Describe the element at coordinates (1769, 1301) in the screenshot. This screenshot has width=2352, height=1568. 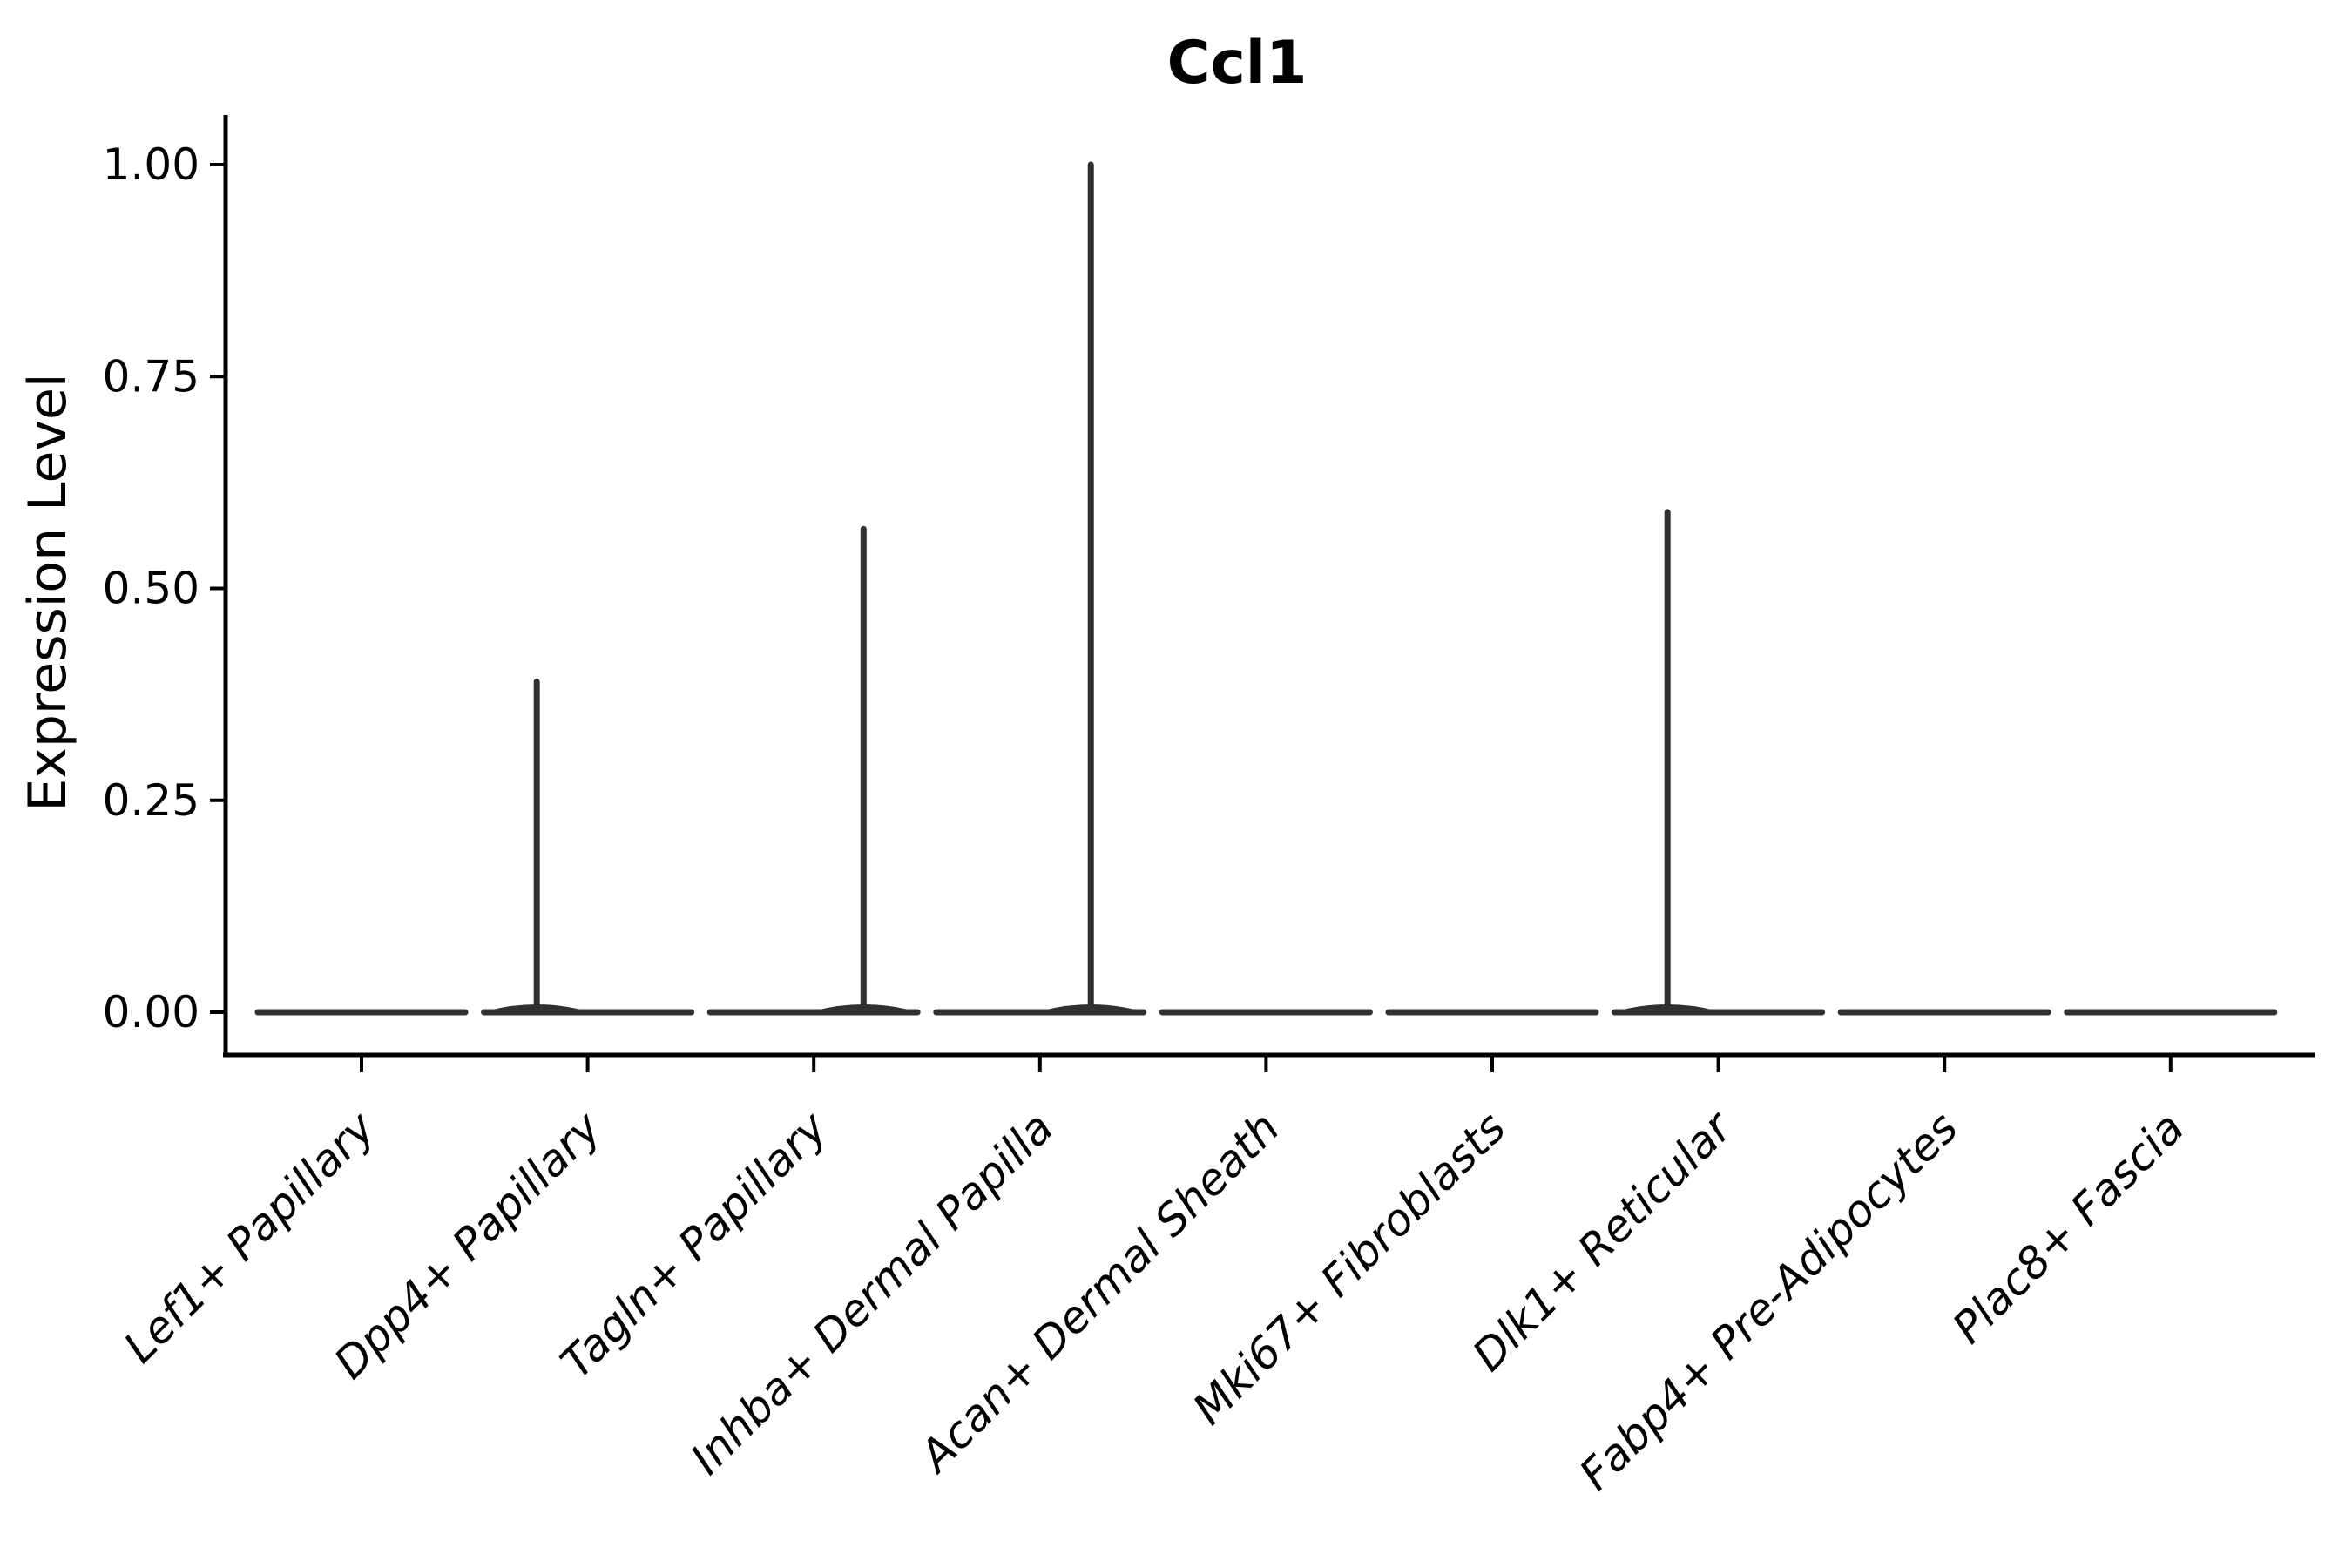
I see `x-category-label-8: Fabp4+ Pre-Adipocytes` at that location.